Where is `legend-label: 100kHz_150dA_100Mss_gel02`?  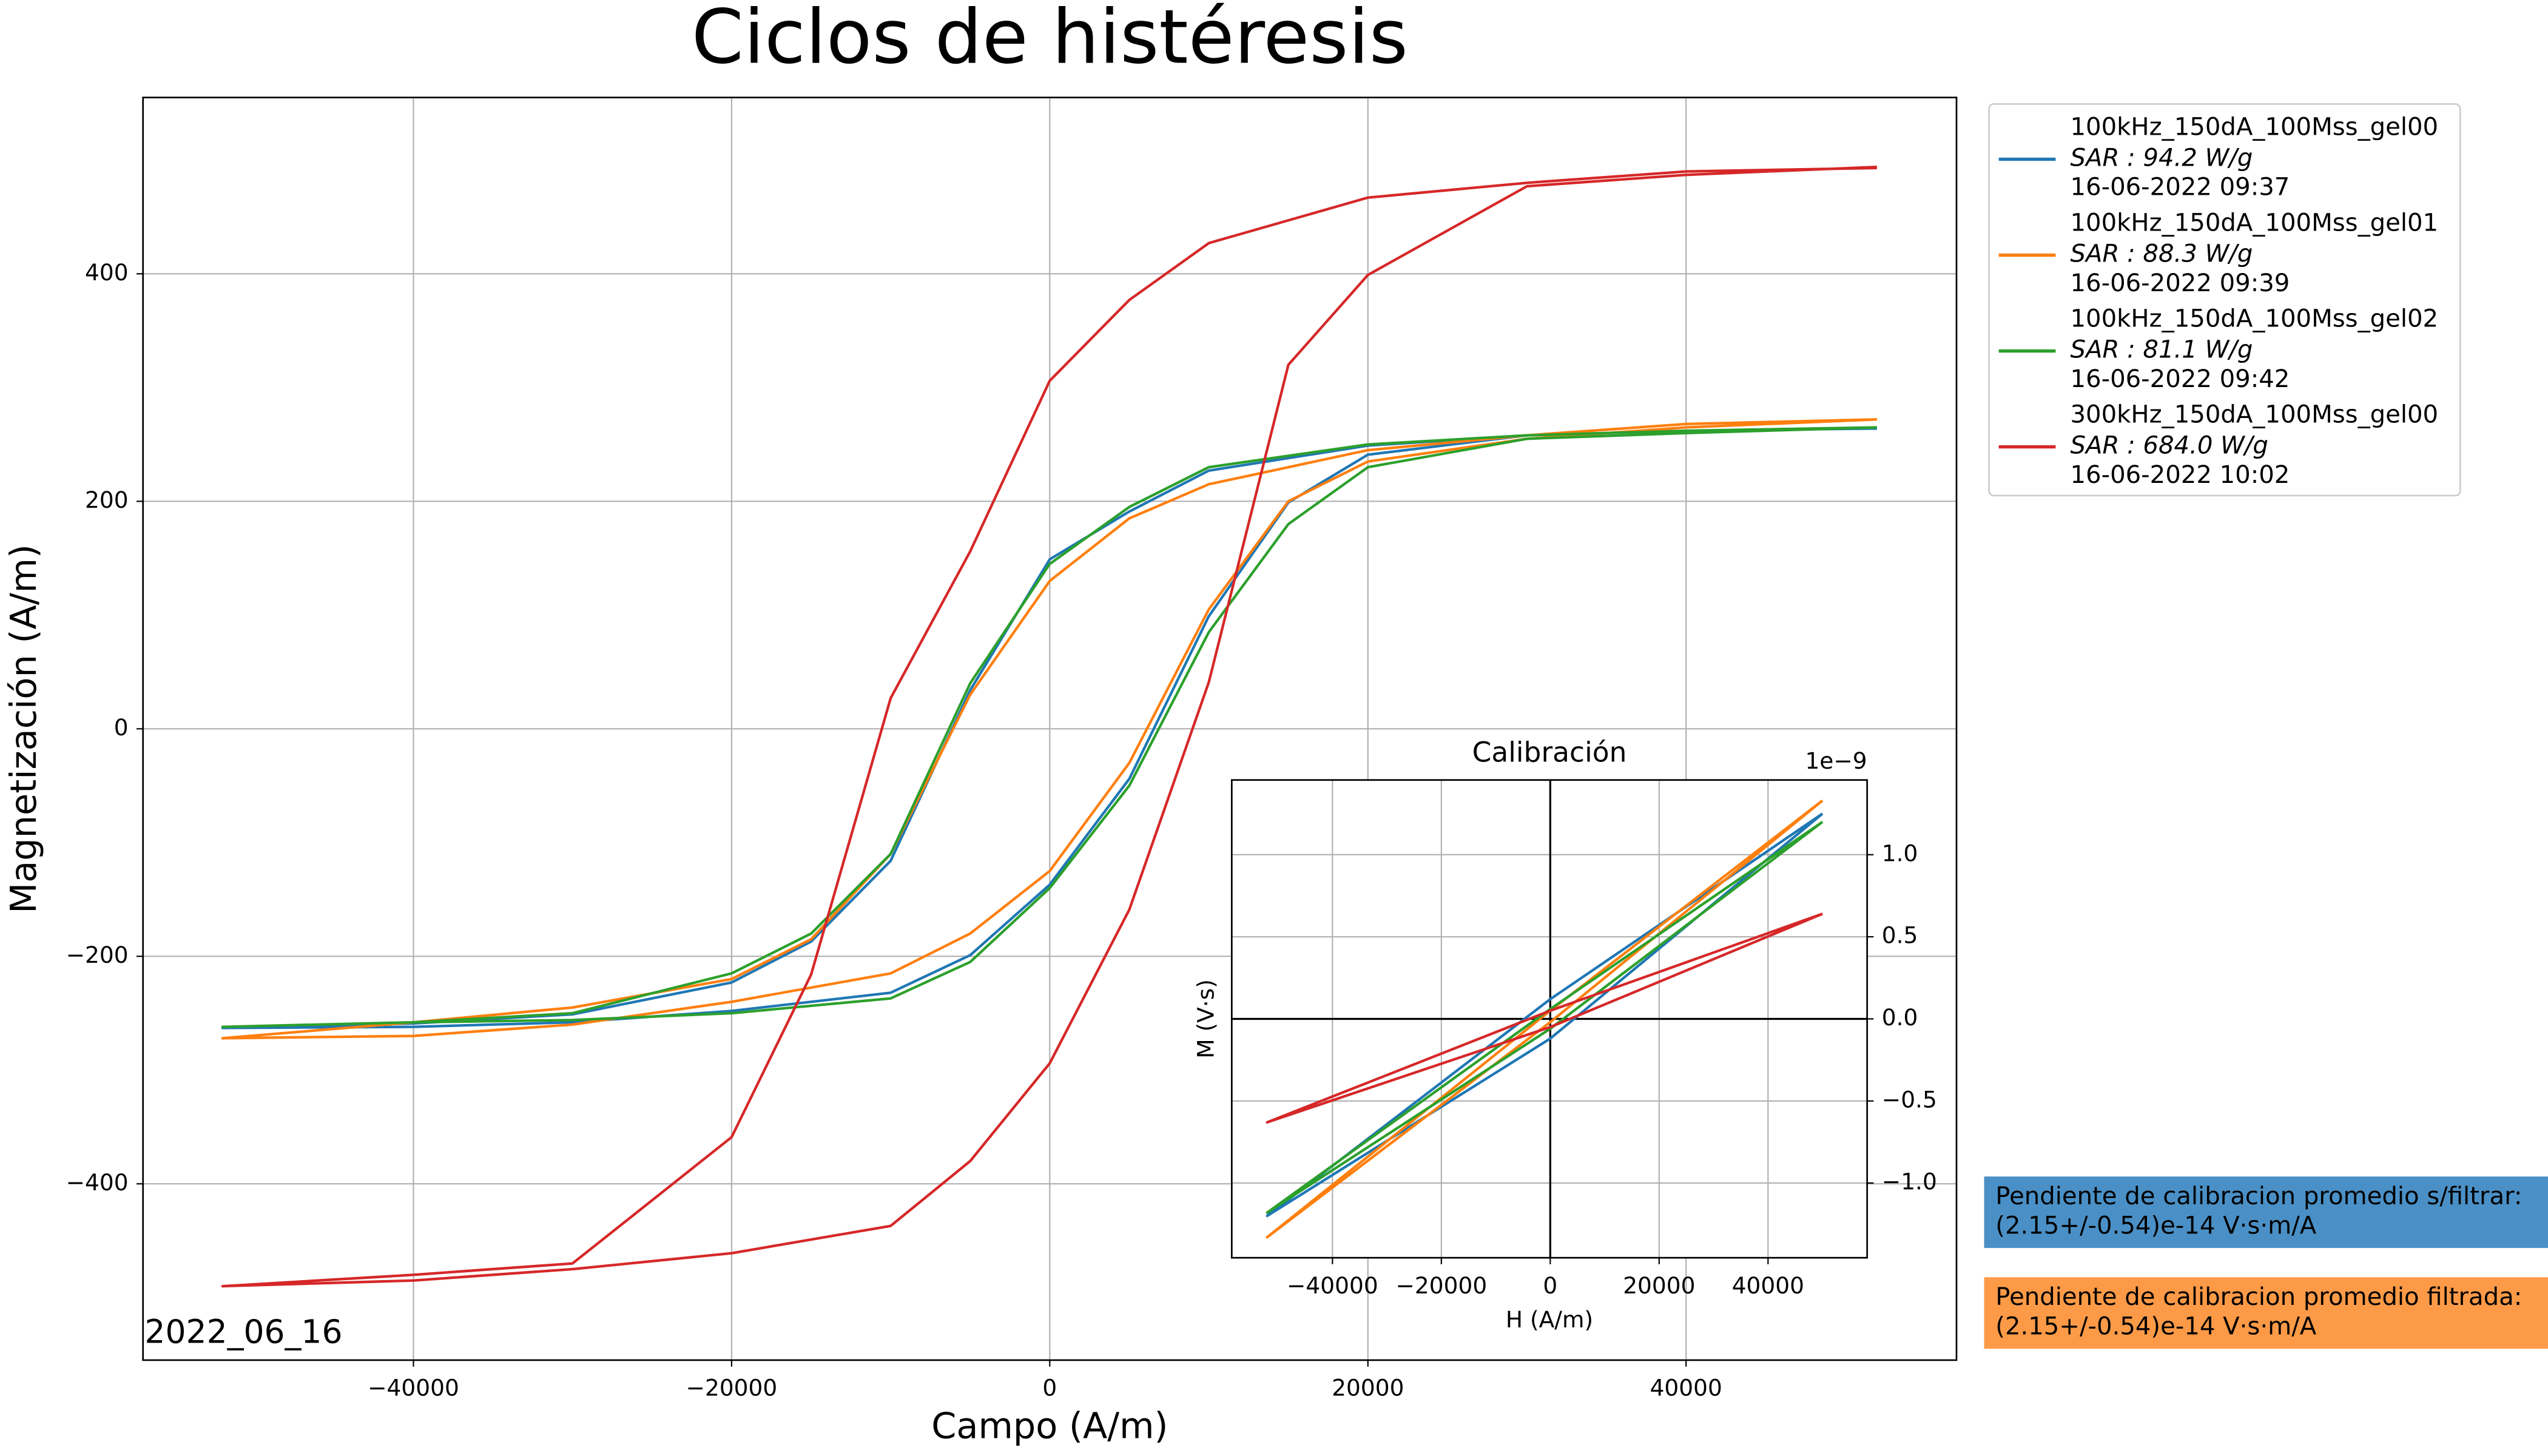
legend-label: 100kHz_150dA_100Mss_gel02 is located at coordinates (2255, 319).